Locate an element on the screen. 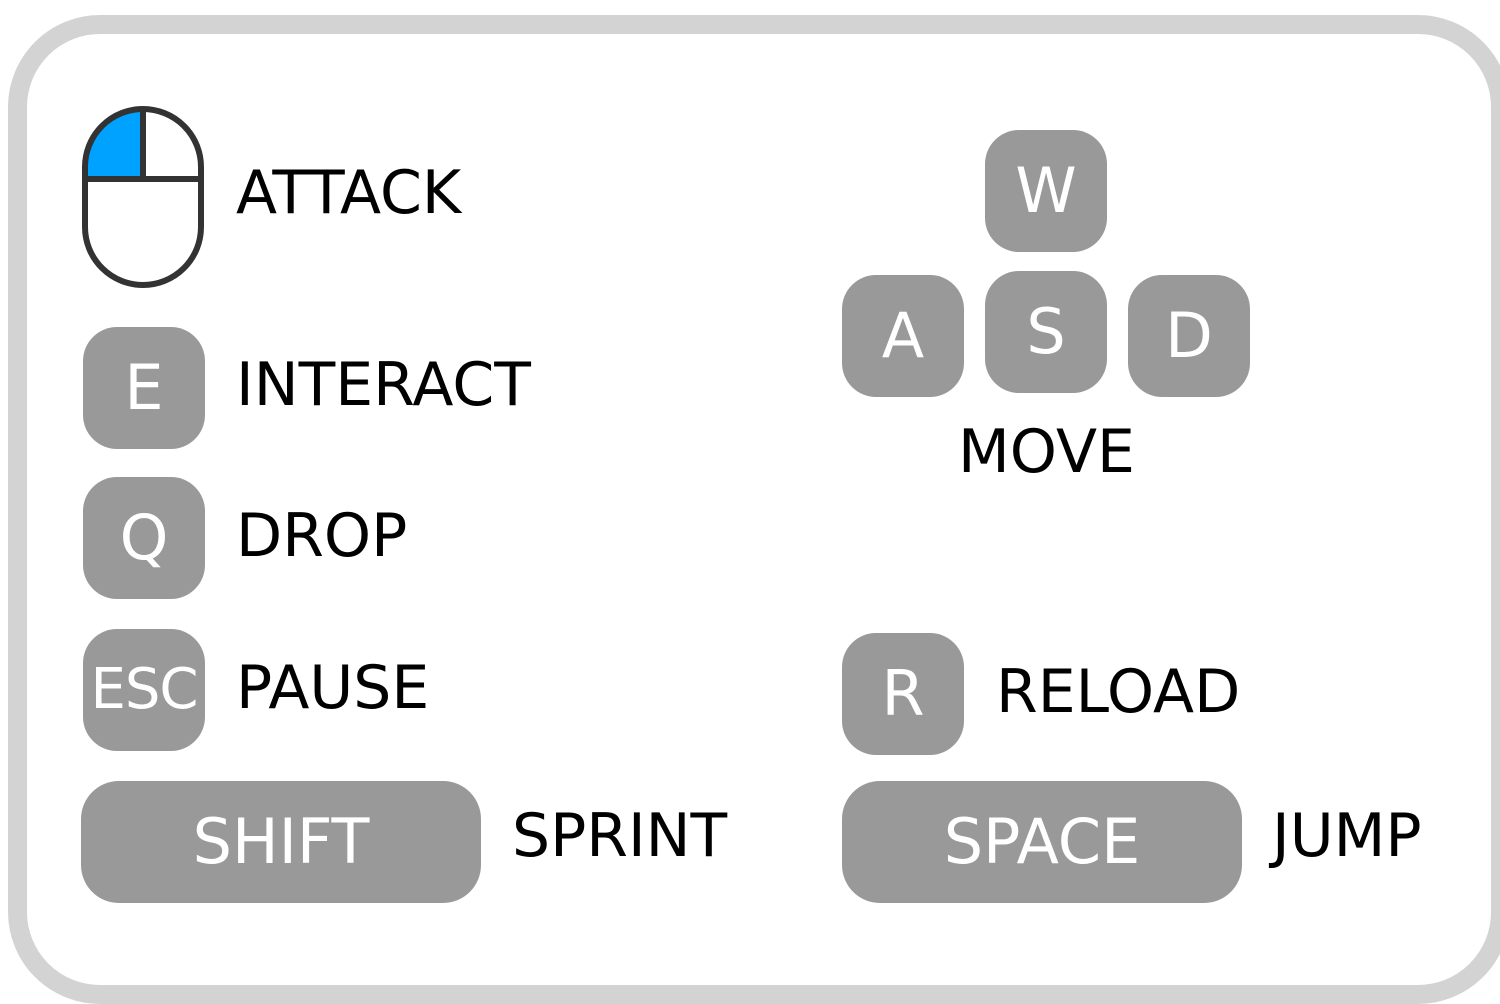  key-w: W is located at coordinates (1046, 191).